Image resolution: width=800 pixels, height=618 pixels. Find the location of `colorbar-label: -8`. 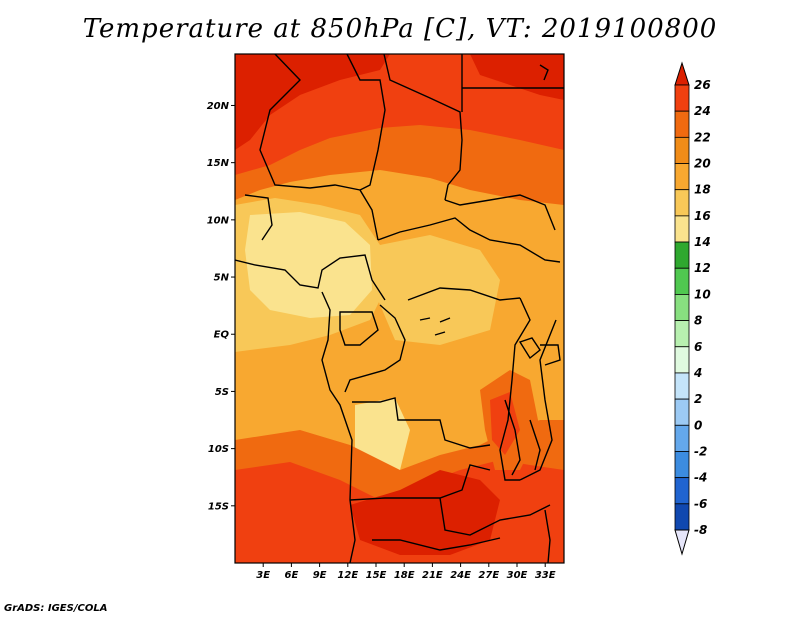

colorbar-label: -8 is located at coordinates (700, 530).